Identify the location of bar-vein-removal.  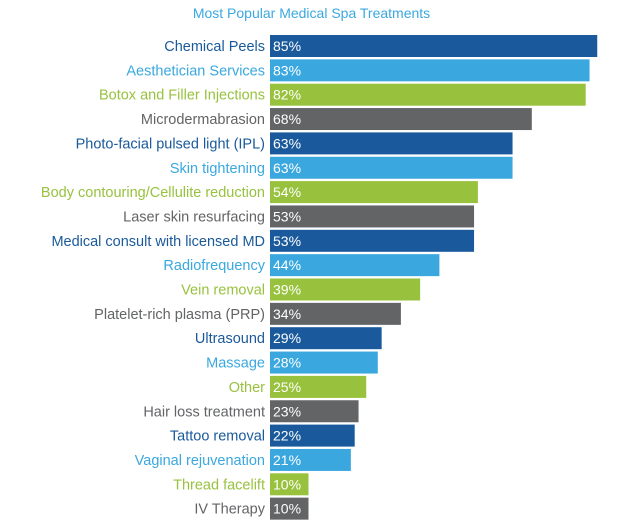
(345, 289).